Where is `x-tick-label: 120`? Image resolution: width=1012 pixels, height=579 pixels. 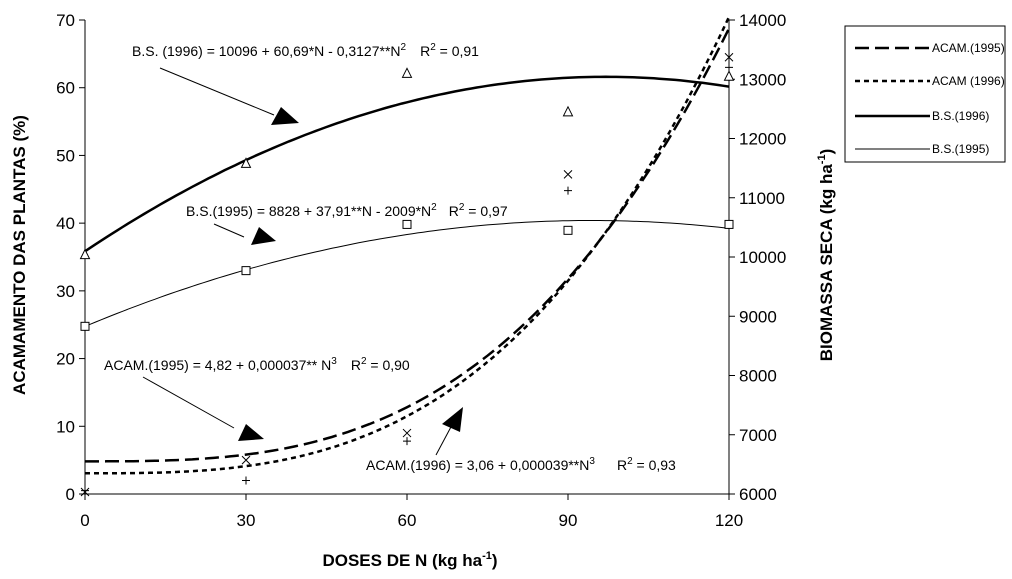 x-tick-label: 120 is located at coordinates (729, 520).